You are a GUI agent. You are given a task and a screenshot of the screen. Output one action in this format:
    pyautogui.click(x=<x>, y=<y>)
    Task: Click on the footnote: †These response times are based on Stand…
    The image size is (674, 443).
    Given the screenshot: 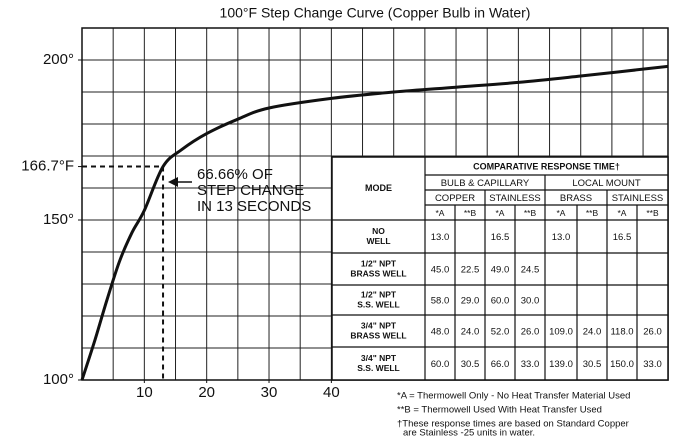 What is the action you would take?
    pyautogui.click(x=513, y=424)
    